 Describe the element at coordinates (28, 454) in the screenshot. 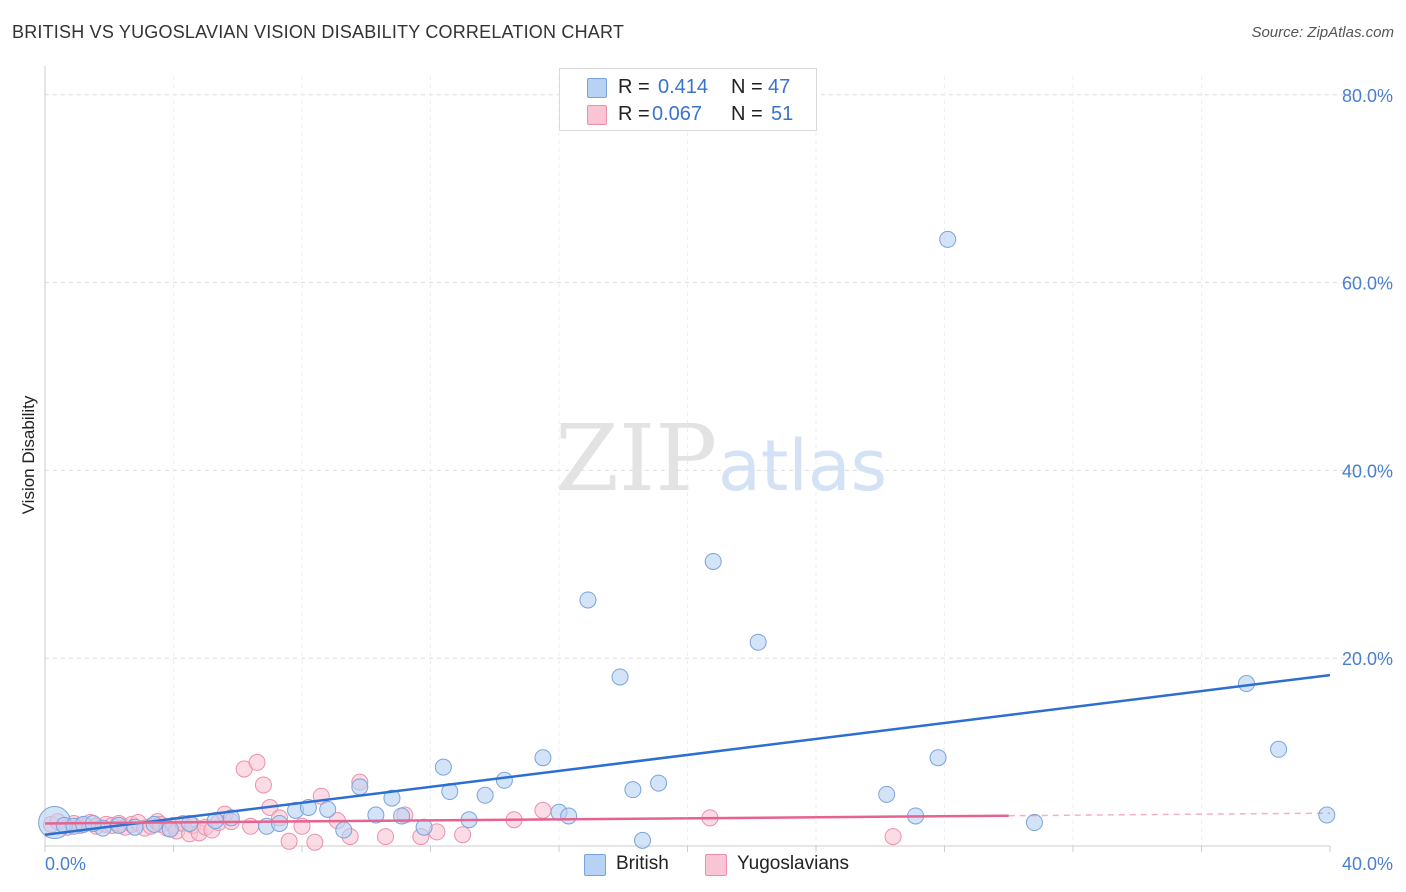

I see `y-axis-label: Vision Disability` at that location.